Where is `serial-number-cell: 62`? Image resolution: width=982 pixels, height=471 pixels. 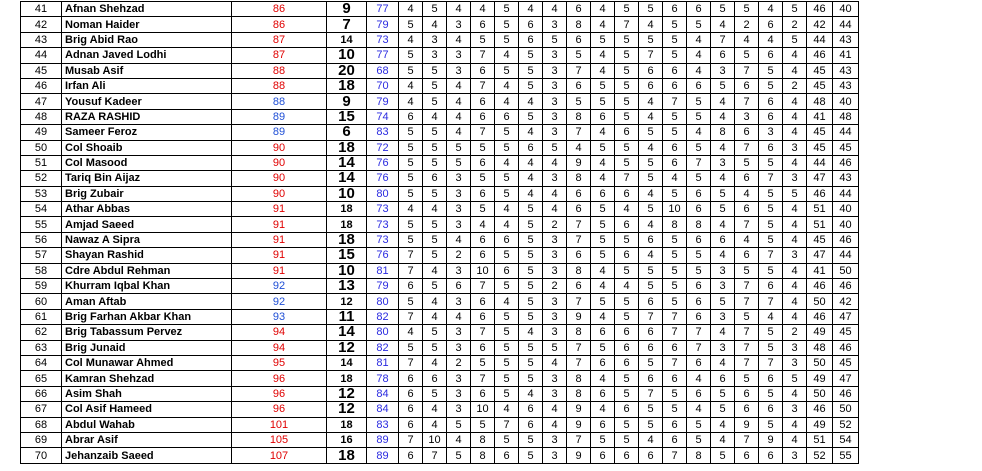
serial-number-cell: 62 is located at coordinates (41, 332).